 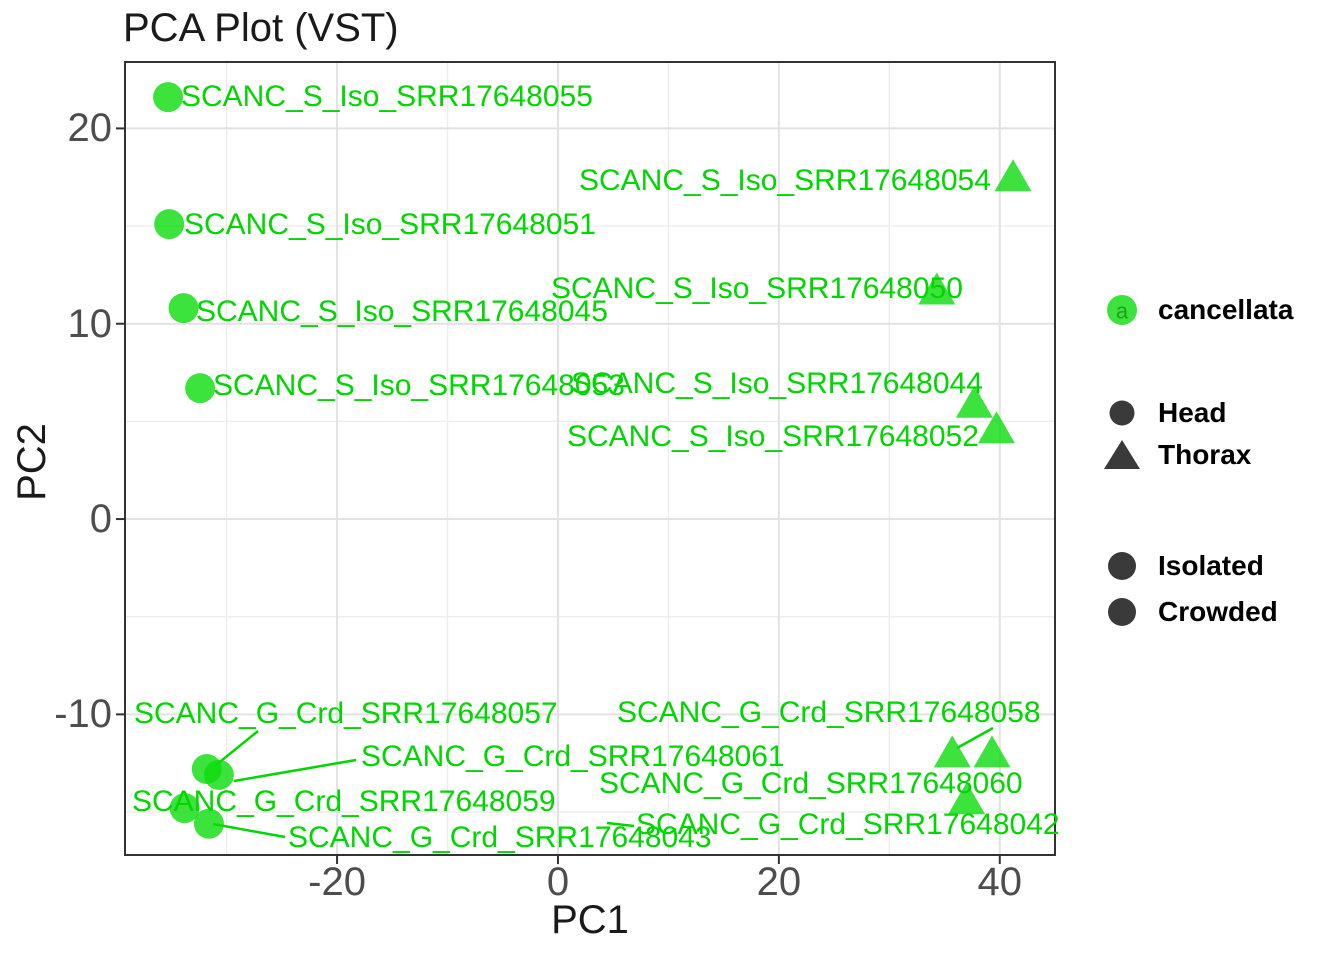 What do you see at coordinates (83, 714) in the screenshot?
I see `y-tick-label: -10` at bounding box center [83, 714].